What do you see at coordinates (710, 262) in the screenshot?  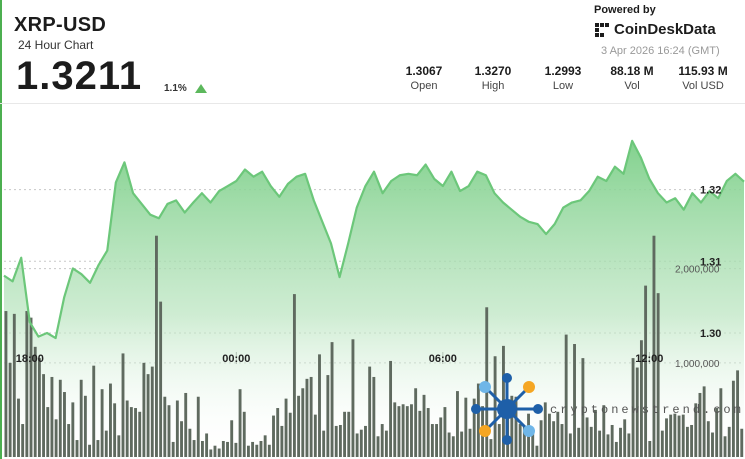 I see `y-tick-label: 1.31` at bounding box center [710, 262].